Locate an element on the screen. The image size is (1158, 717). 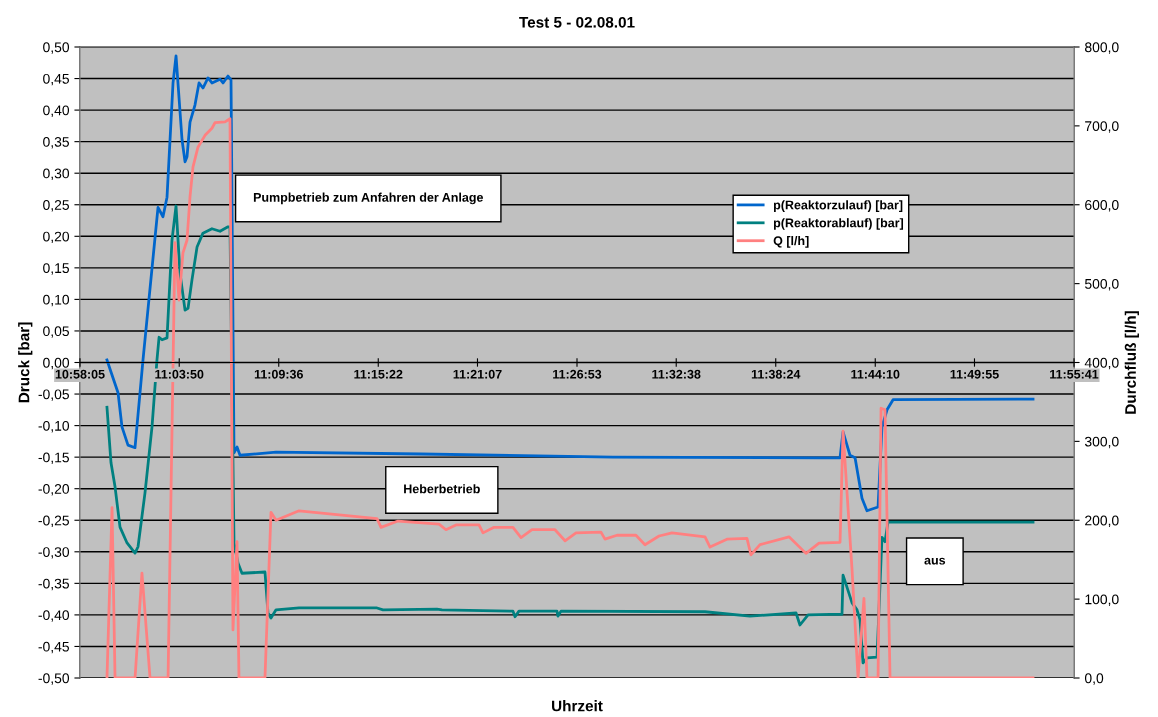
y-tick-label: -0,15 is located at coordinates (53, 458).